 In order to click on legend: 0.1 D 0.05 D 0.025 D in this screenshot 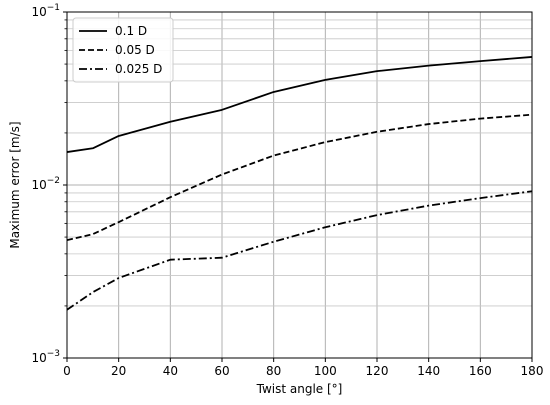, I will do `click(123, 50)`.